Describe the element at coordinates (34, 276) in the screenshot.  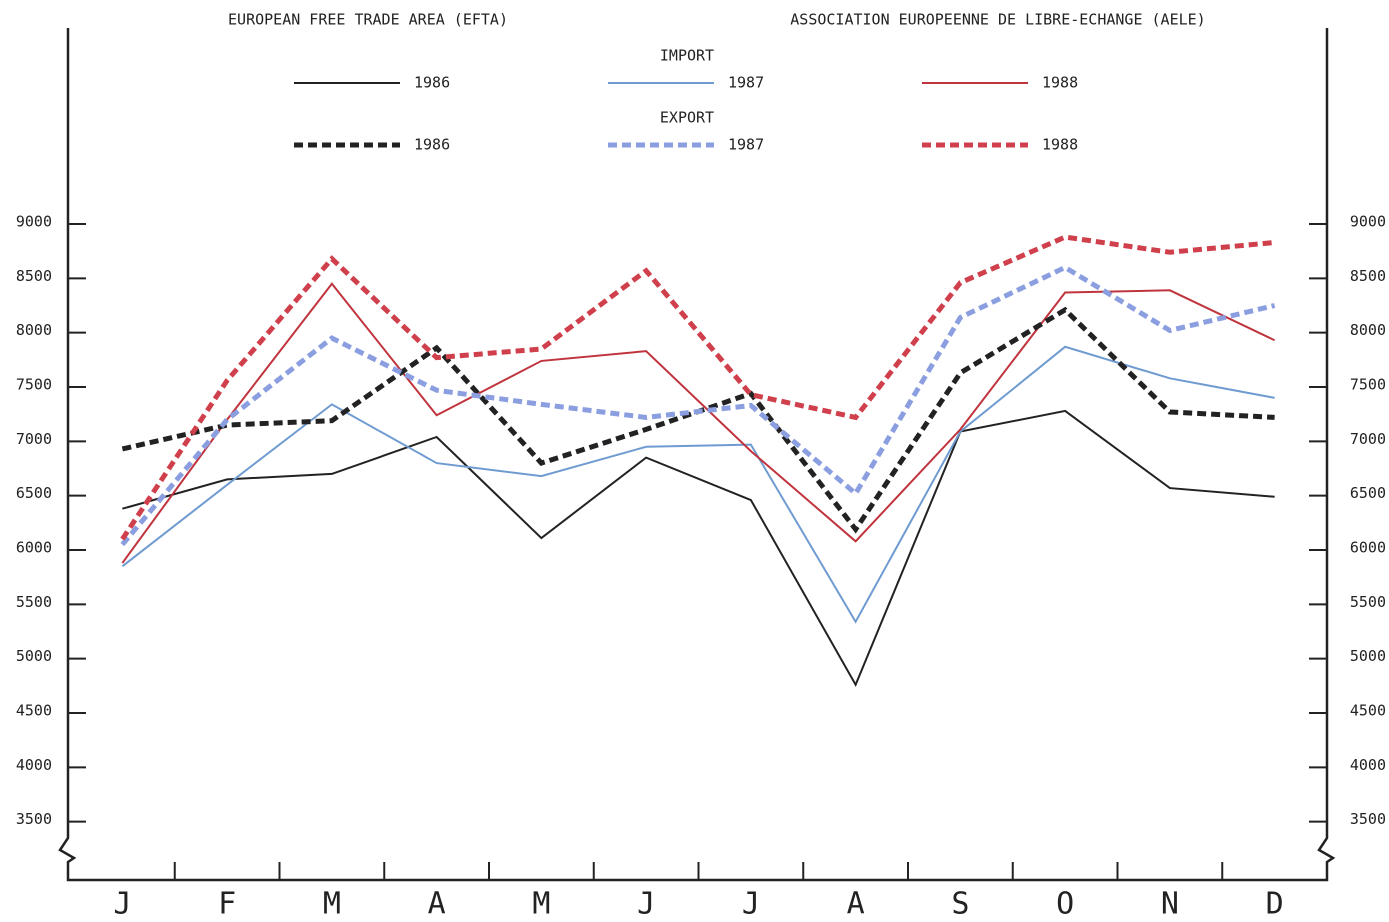
I see `y-tick-label: 8500` at that location.